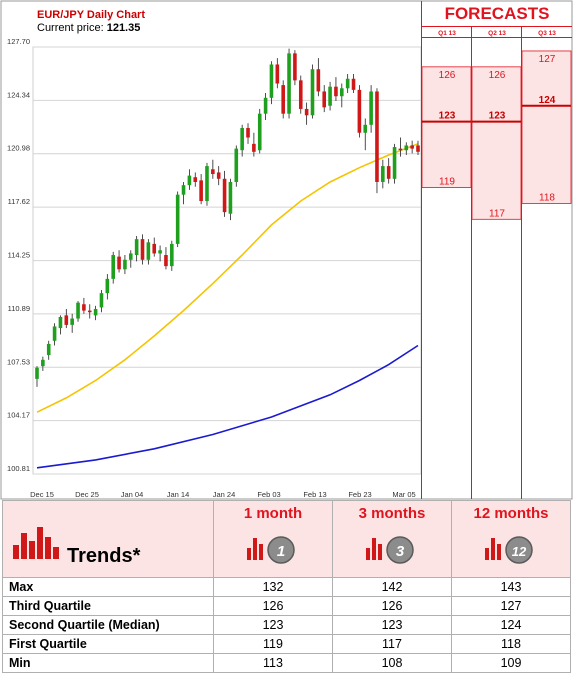 Image resolution: width=573 pixels, height=677 pixels. What do you see at coordinates (547, 59) in the screenshot?
I see `forecast-high-label: 127` at bounding box center [547, 59].